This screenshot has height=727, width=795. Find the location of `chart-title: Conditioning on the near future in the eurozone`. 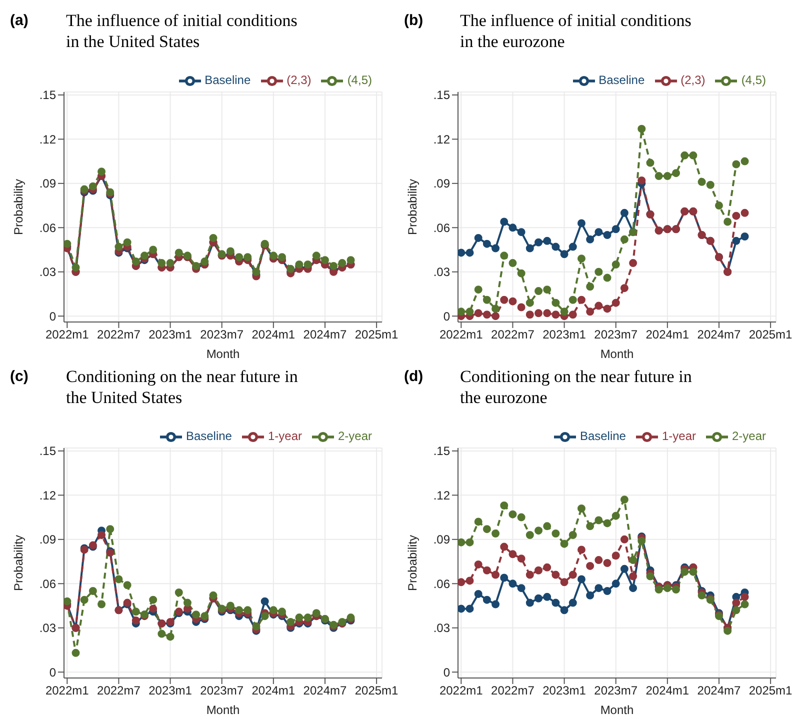

chart-title: Conditioning on the near future in the eurozone is located at coordinates (576, 387).